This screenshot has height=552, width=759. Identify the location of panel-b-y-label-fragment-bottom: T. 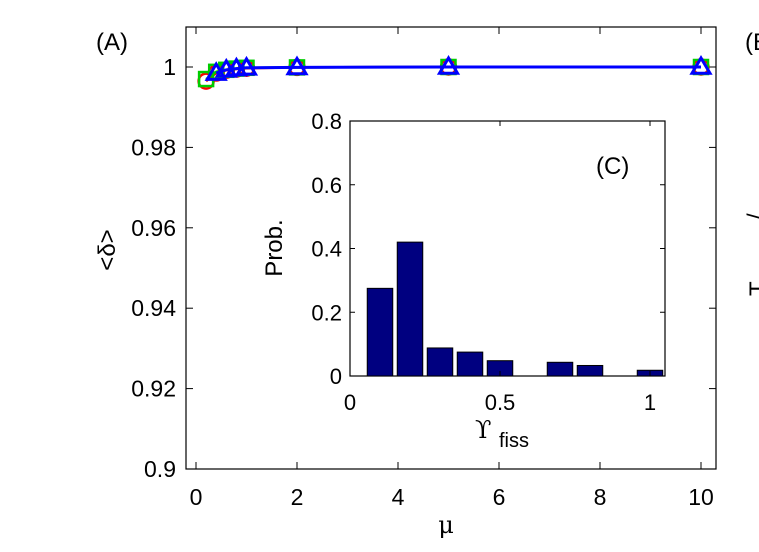
(752, 288).